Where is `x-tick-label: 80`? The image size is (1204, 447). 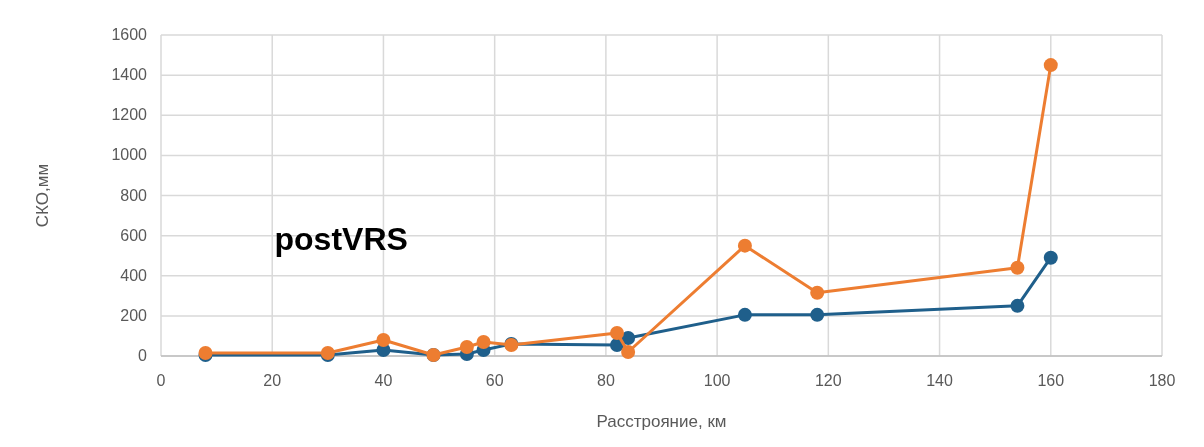 x-tick-label: 80 is located at coordinates (605, 380).